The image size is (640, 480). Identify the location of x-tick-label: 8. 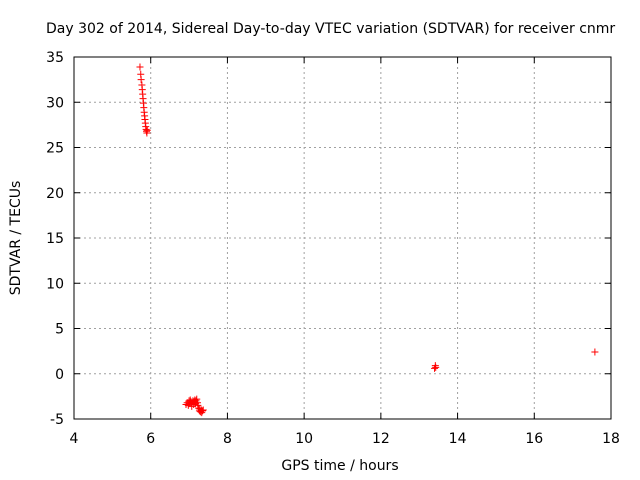
(227, 439).